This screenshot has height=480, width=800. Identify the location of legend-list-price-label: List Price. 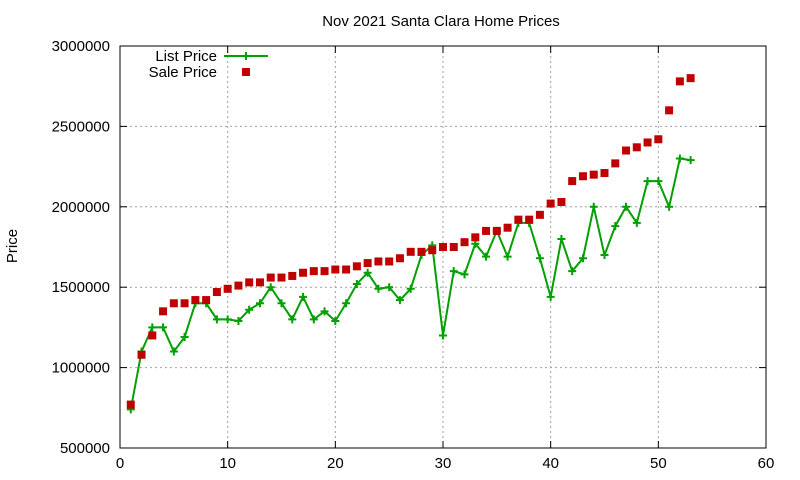
(186, 56).